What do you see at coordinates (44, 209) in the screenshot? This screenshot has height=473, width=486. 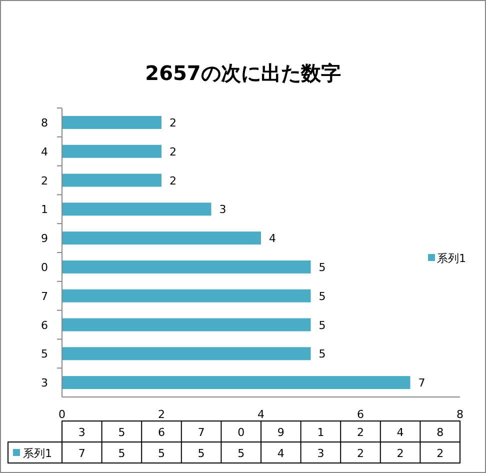 I see `y-tick-label: 1` at bounding box center [44, 209].